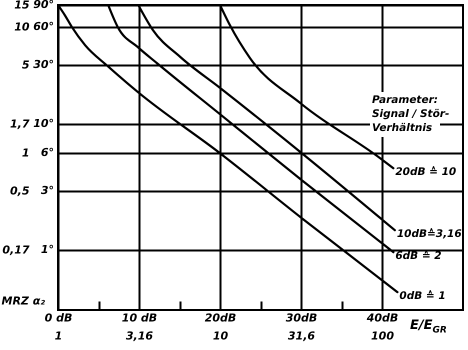 The width and height of the screenshot is (468, 350). What do you see at coordinates (382, 336) in the screenshot?
I see `x-tick-label: 100` at bounding box center [382, 336].